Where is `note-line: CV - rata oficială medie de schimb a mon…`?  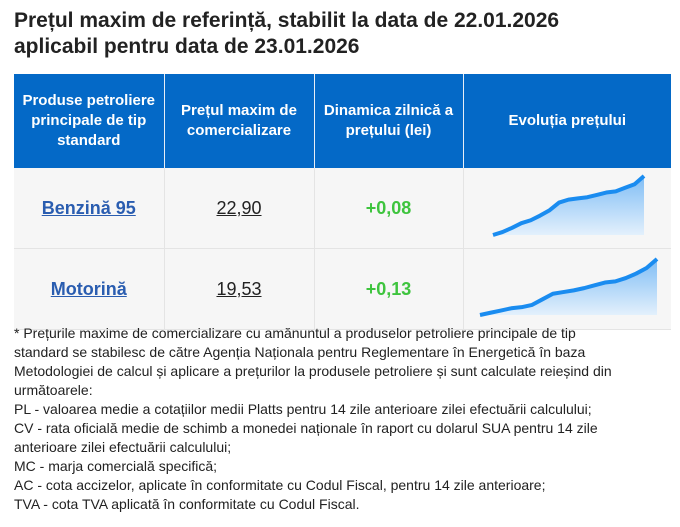 note-line: CV - rata oficială medie de schimb a mon… is located at coordinates (306, 428).